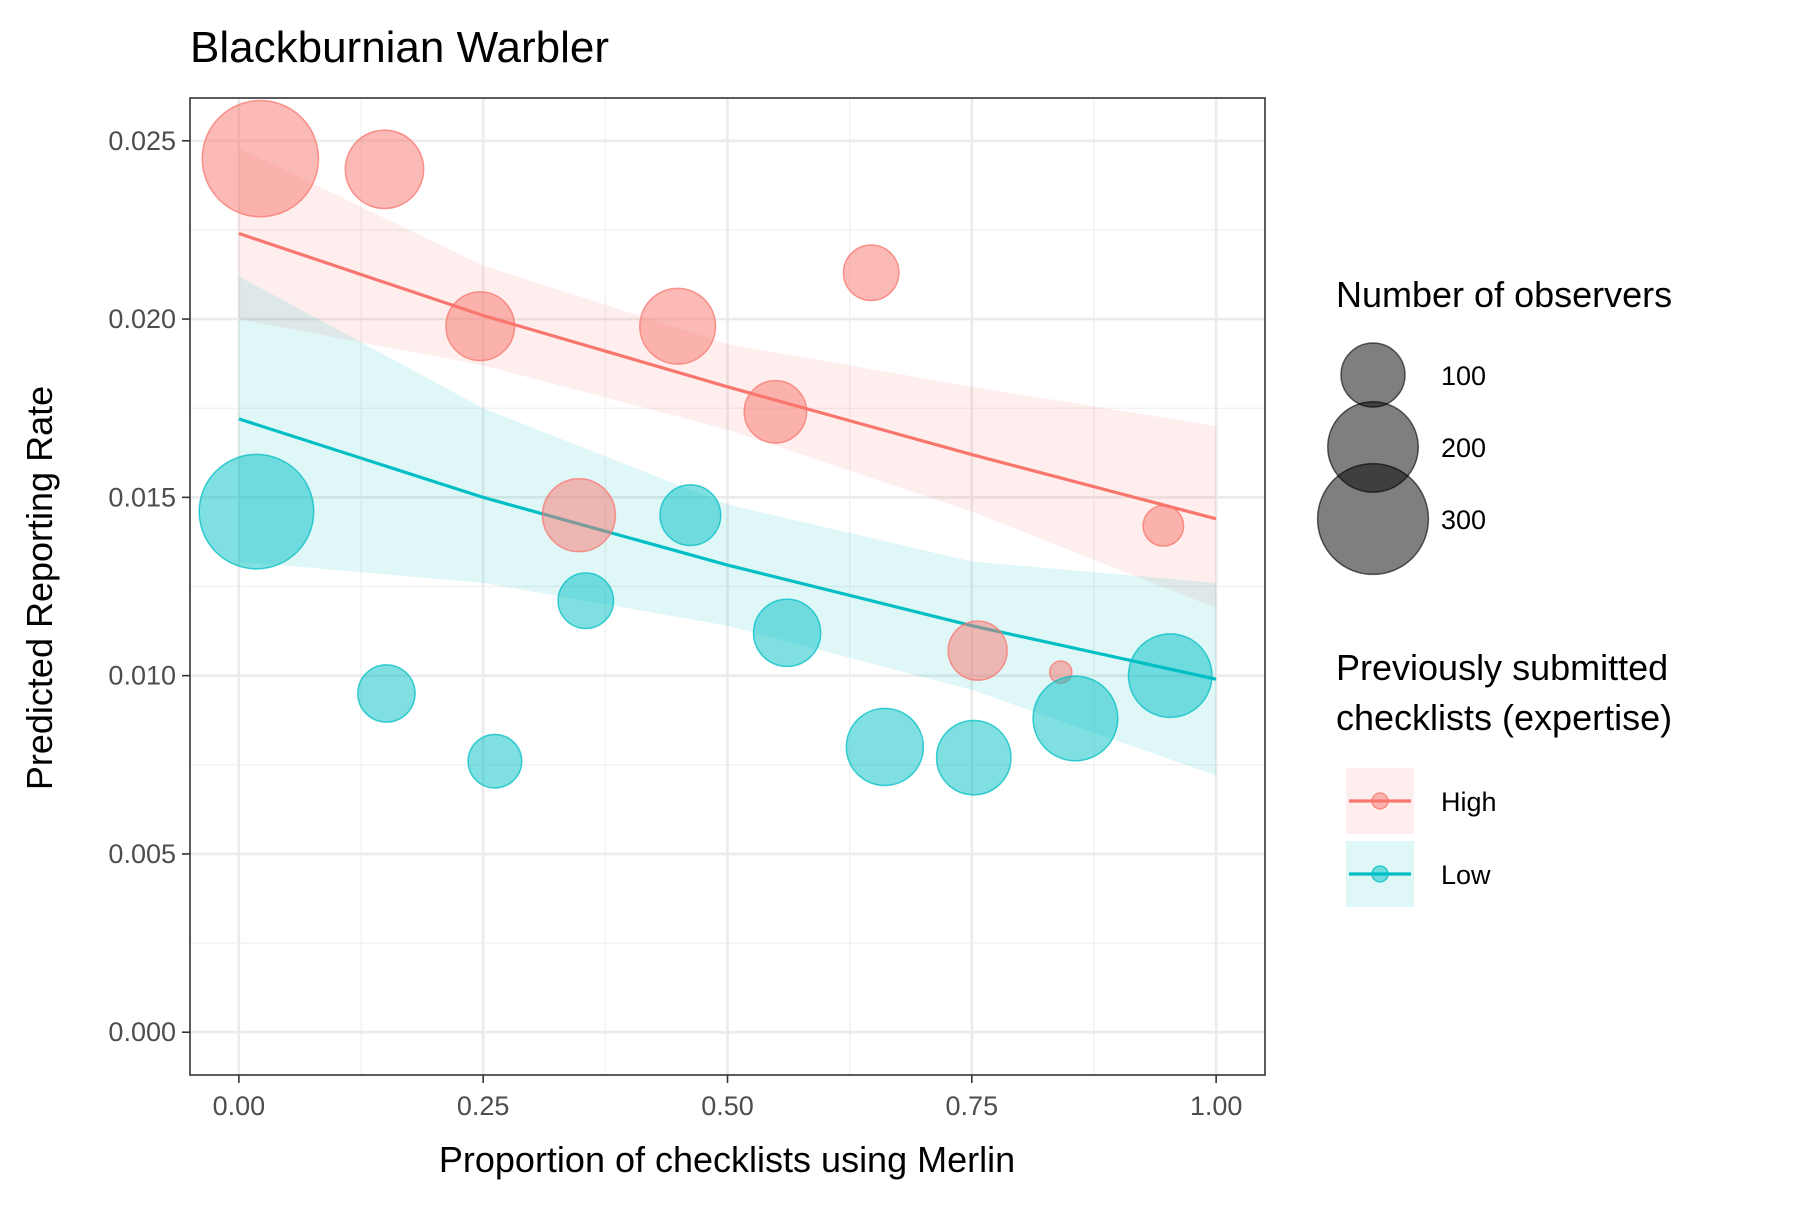 This screenshot has height=1205, width=1800. I want to click on fit-line-high, so click(727, 376).